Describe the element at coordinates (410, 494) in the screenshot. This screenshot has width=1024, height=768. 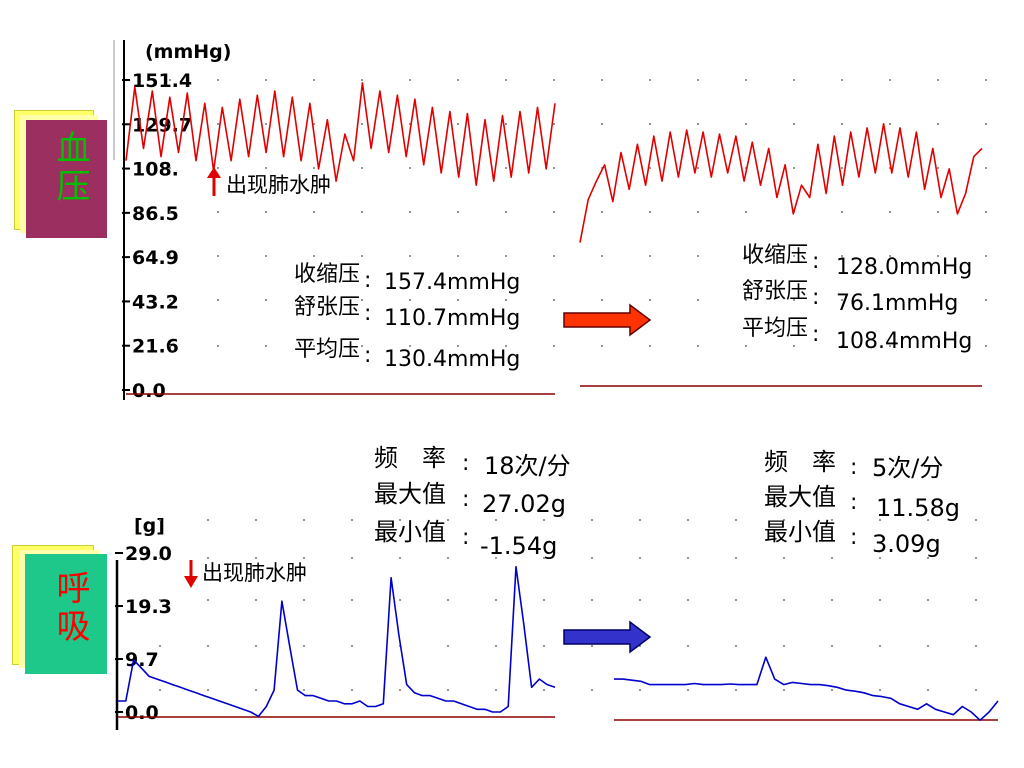
I see `resp-max-label: 最大值` at that location.